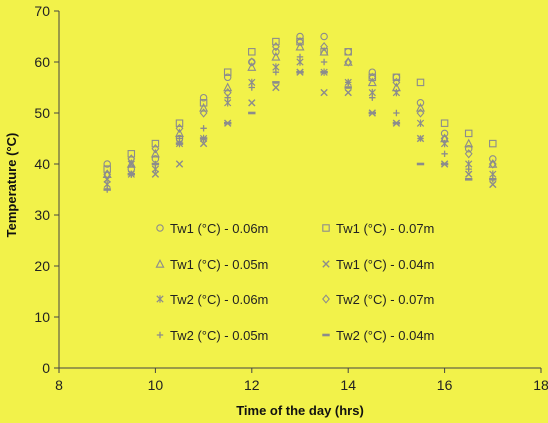 This screenshot has width=548, height=423. I want to click on x-tick-label: 8, so click(59, 385).